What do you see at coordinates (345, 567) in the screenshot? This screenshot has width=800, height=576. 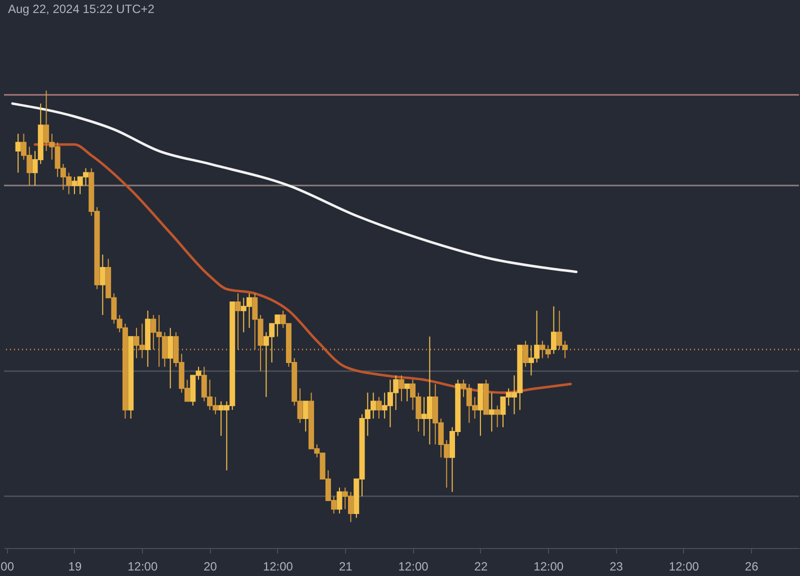 I see `x-tick-label: 21` at bounding box center [345, 567].